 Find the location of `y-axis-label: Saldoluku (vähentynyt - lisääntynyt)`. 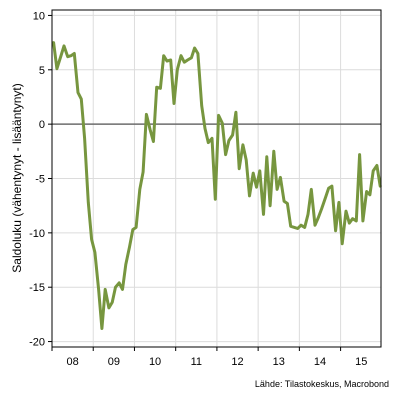

y-axis-label: Saldoluku (vähentynyt - lisääntynyt) is located at coordinates (17, 177).